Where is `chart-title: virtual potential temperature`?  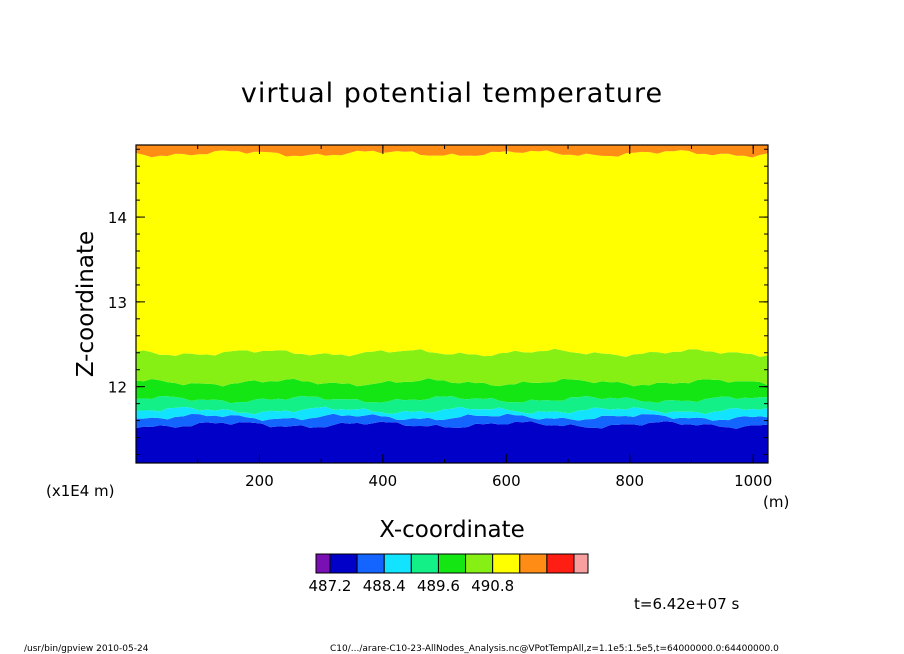 chart-title: virtual potential temperature is located at coordinates (452, 93).